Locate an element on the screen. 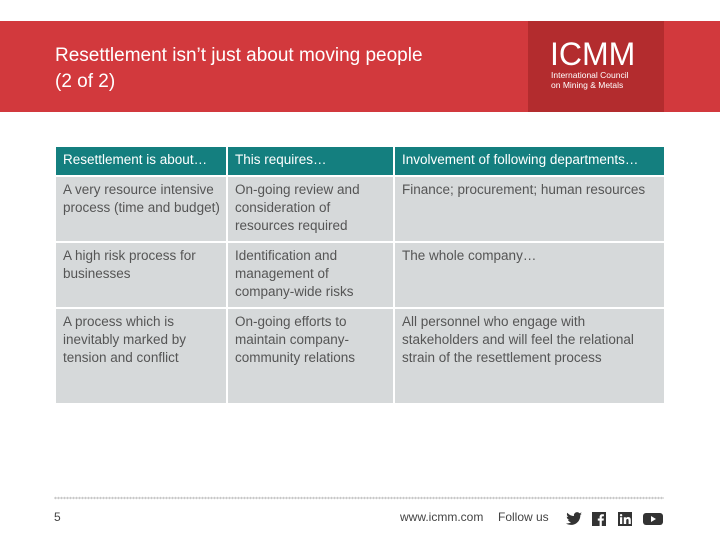 The image size is (720, 540). facebook-icon is located at coordinates (599, 519).